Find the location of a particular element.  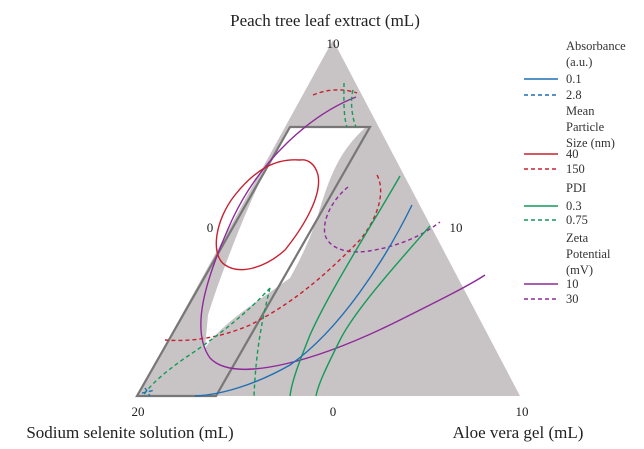

legend-absorbance-dashed-label: 2.8 is located at coordinates (574, 95).